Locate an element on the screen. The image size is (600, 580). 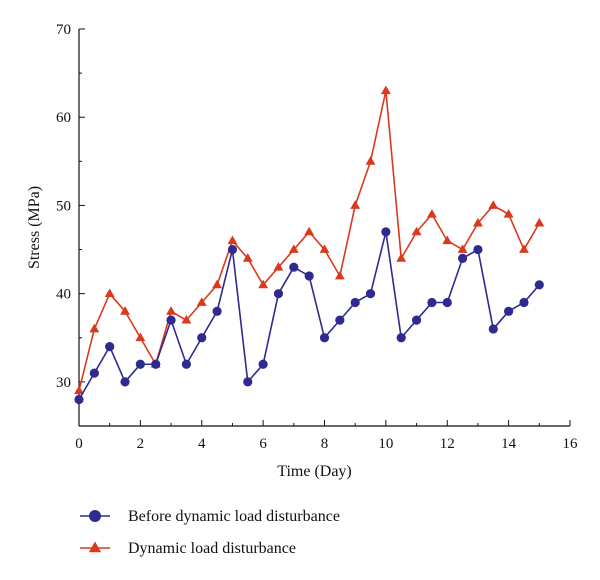
y-tick-label: 60 is located at coordinates (63, 118).